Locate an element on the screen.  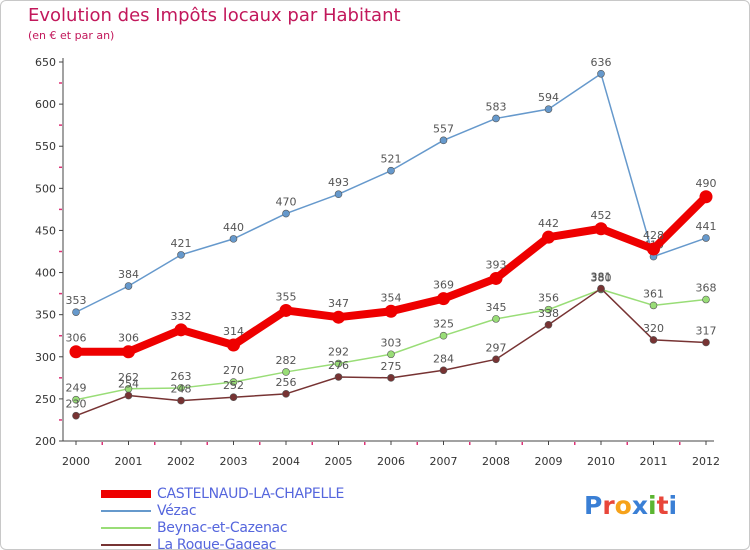
x-tick-label: 2004 is located at coordinates (286, 461).